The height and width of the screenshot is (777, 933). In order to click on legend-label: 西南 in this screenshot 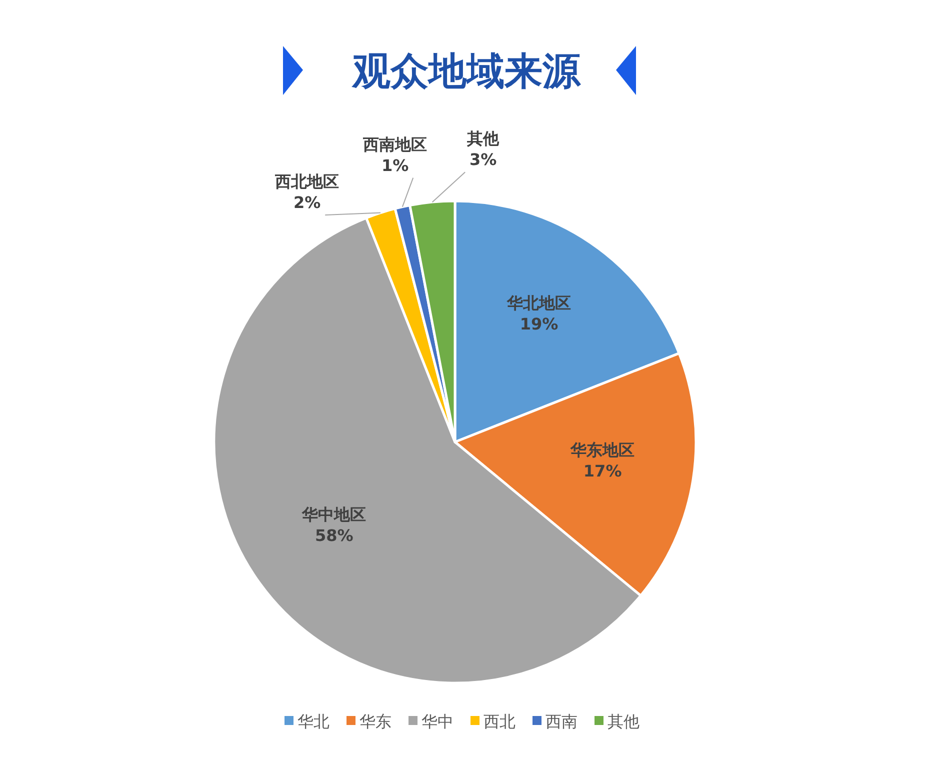, I will do `click(562, 721)`.